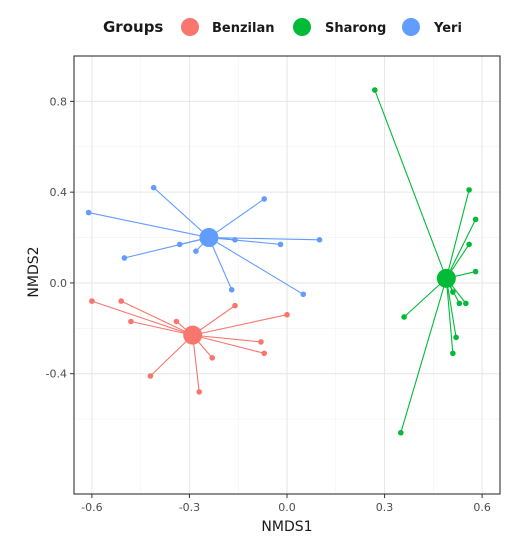 This screenshot has width=532, height=550. I want to click on series-benzilan, so click(189, 346).